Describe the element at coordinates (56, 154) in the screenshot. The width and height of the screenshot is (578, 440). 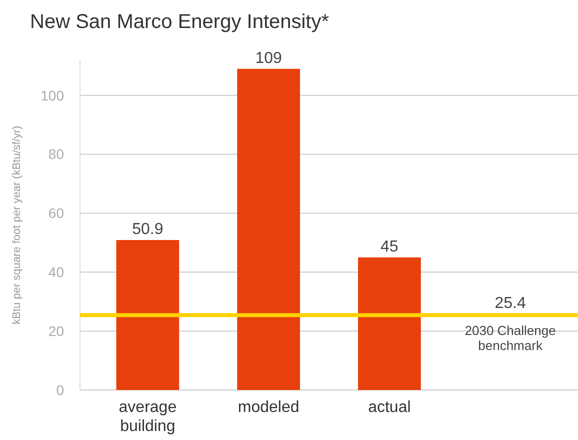
I see `y-tick-label: 80` at that location.